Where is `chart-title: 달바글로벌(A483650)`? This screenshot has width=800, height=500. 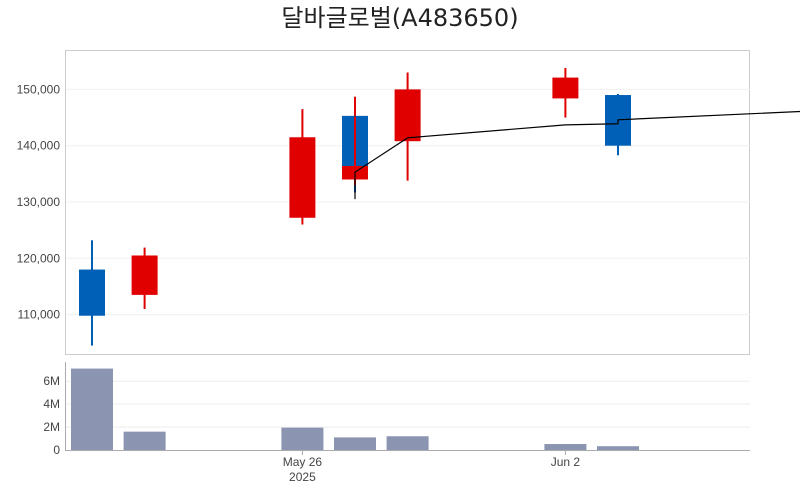 chart-title: 달바글로벌(A483650) is located at coordinates (399, 18).